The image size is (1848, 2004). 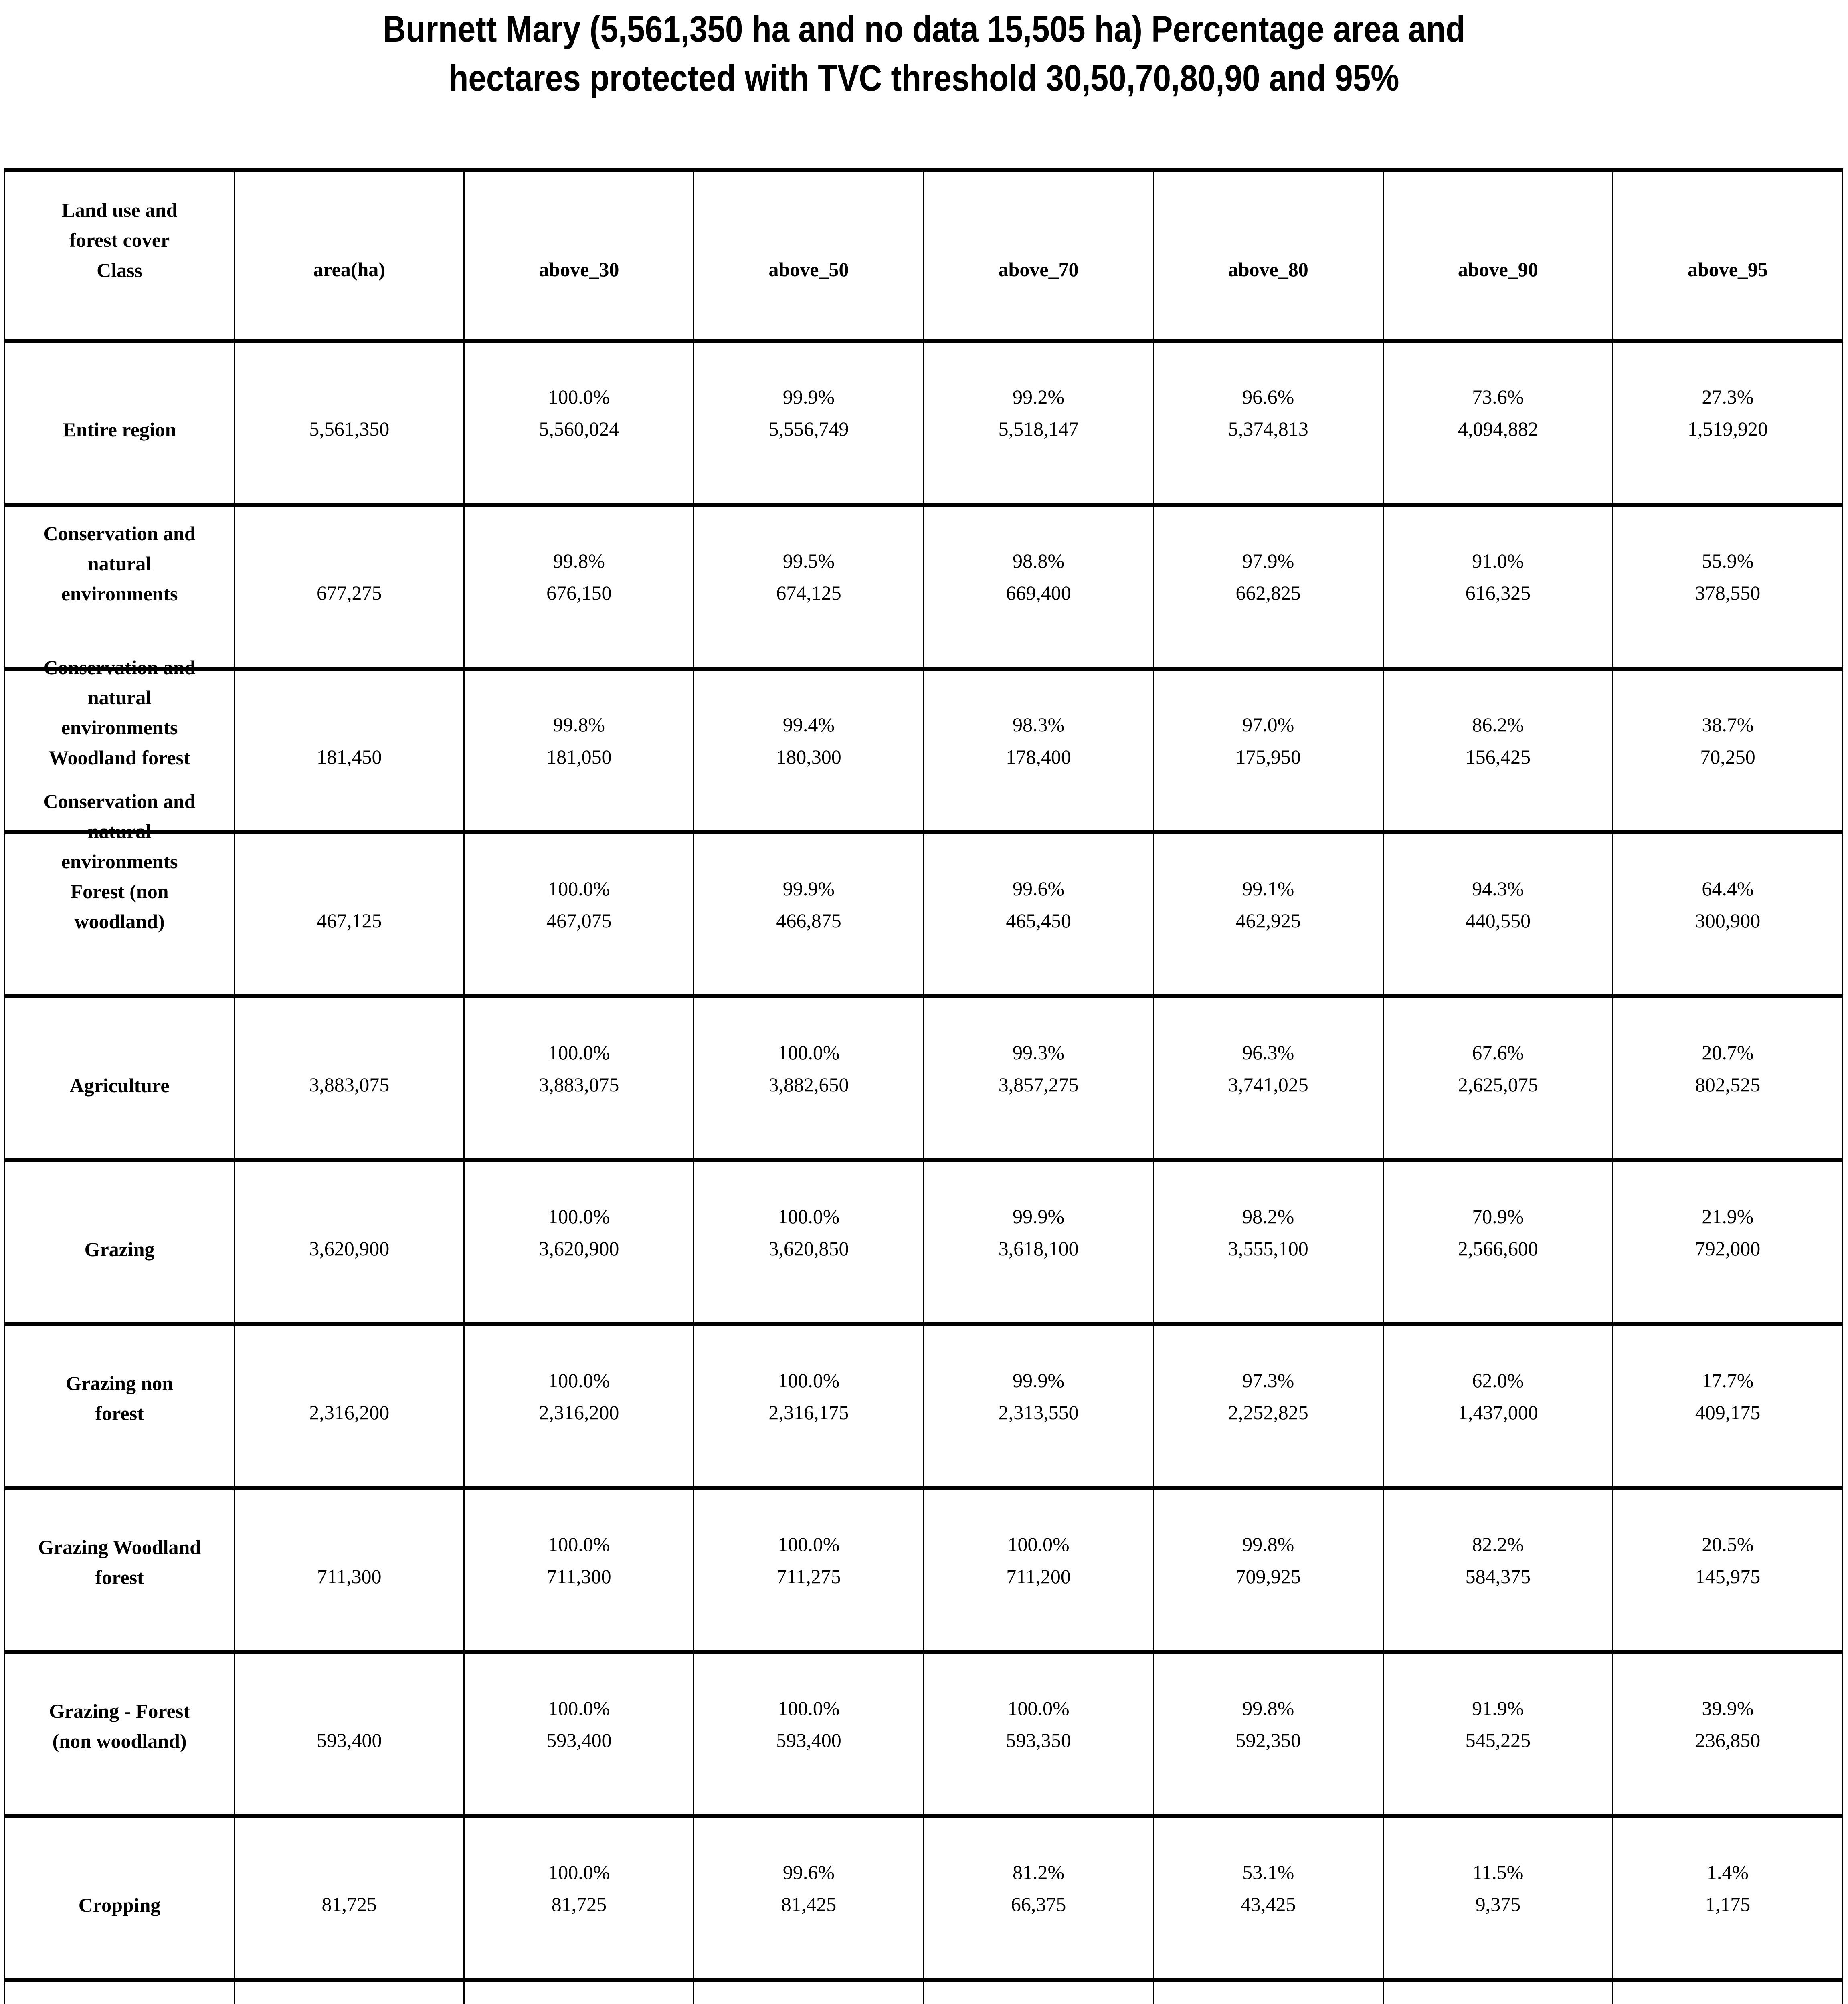 What do you see at coordinates (1038, 724) in the screenshot?
I see `percent-protected-value: 98.3%` at bounding box center [1038, 724].